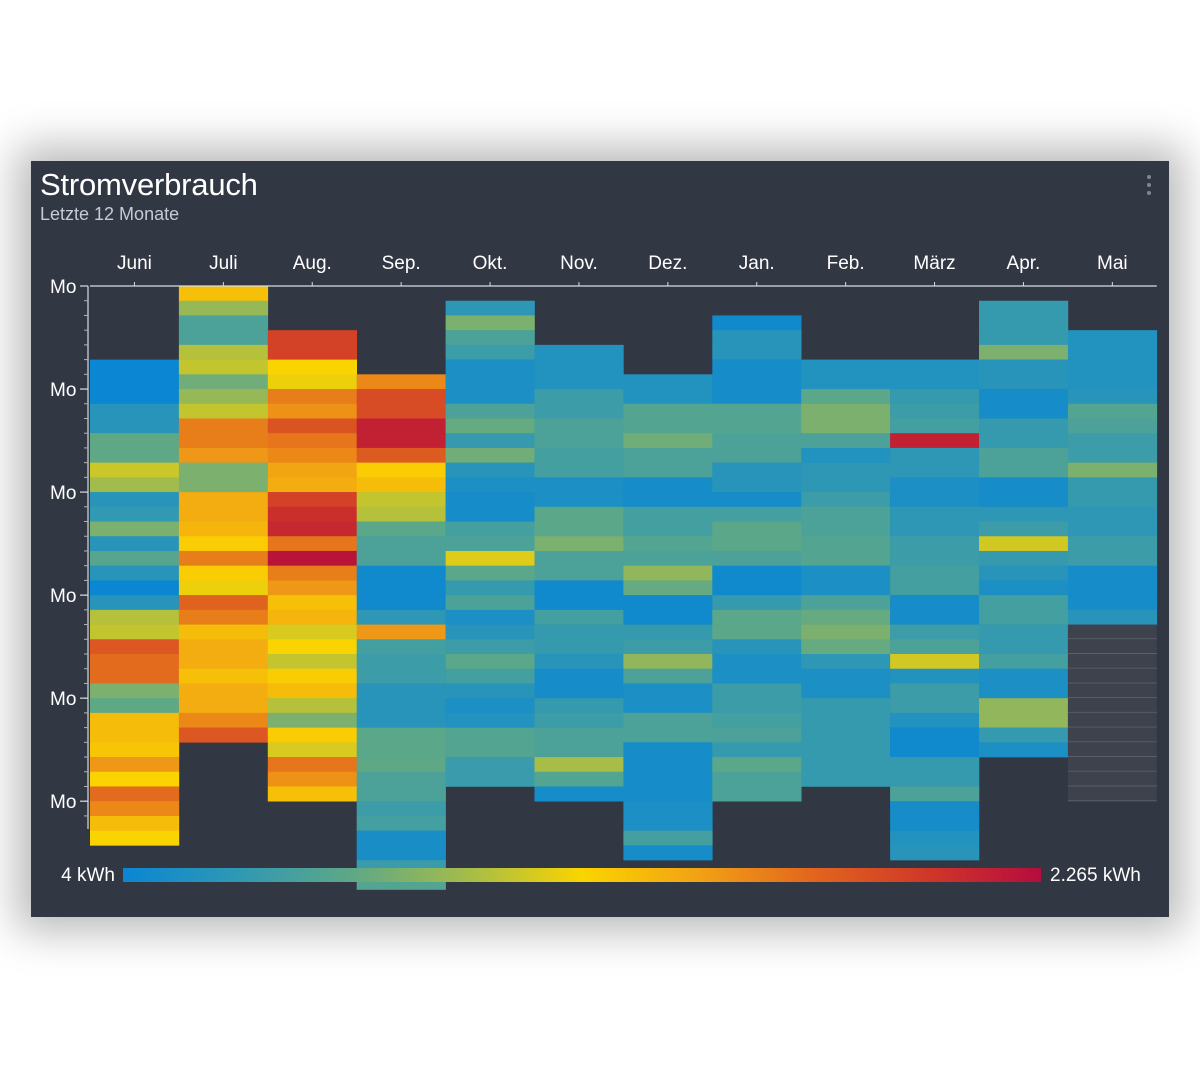 This screenshot has width=1200, height=1080. I want to click on more-vertical-icon, so click(1149, 187).